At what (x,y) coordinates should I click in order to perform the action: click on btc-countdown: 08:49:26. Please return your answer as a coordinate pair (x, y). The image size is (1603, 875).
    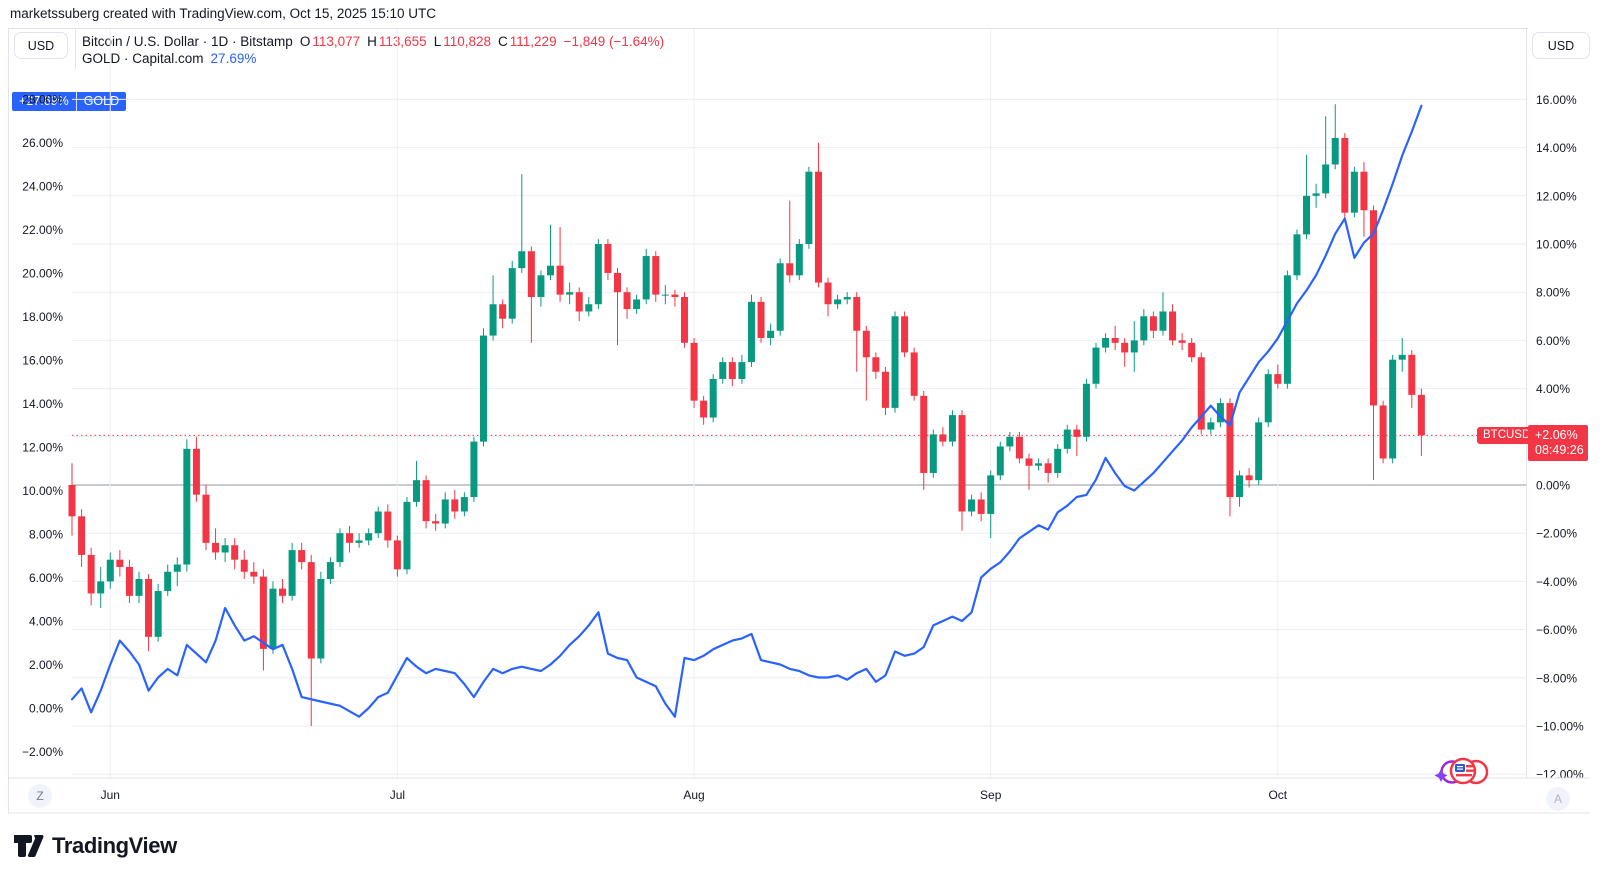
    Looking at the image, I should click on (1559, 450).